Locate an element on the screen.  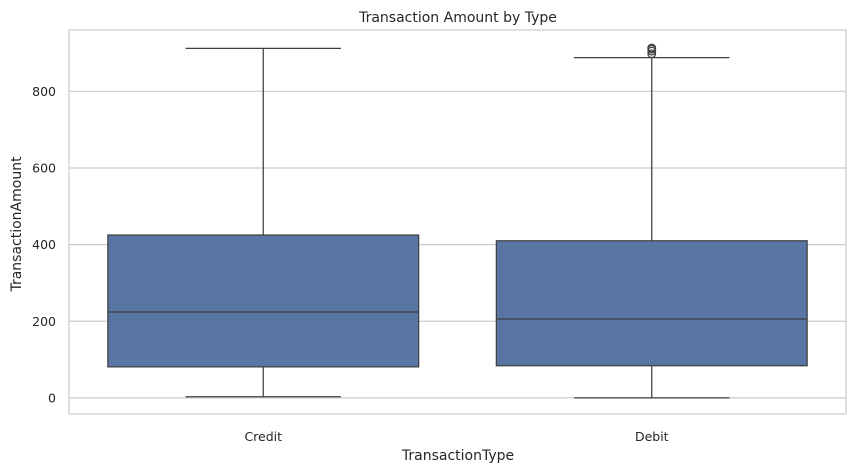
y-tick-label: 600 is located at coordinates (44, 167).